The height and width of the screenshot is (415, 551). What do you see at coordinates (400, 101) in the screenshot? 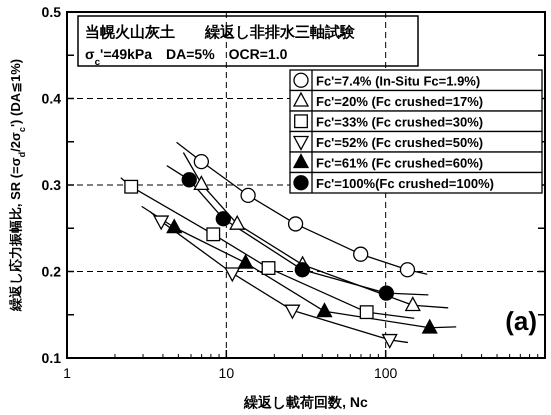
I see `legend-label: Fc'=20% (Fc crushed=17%)` at bounding box center [400, 101].